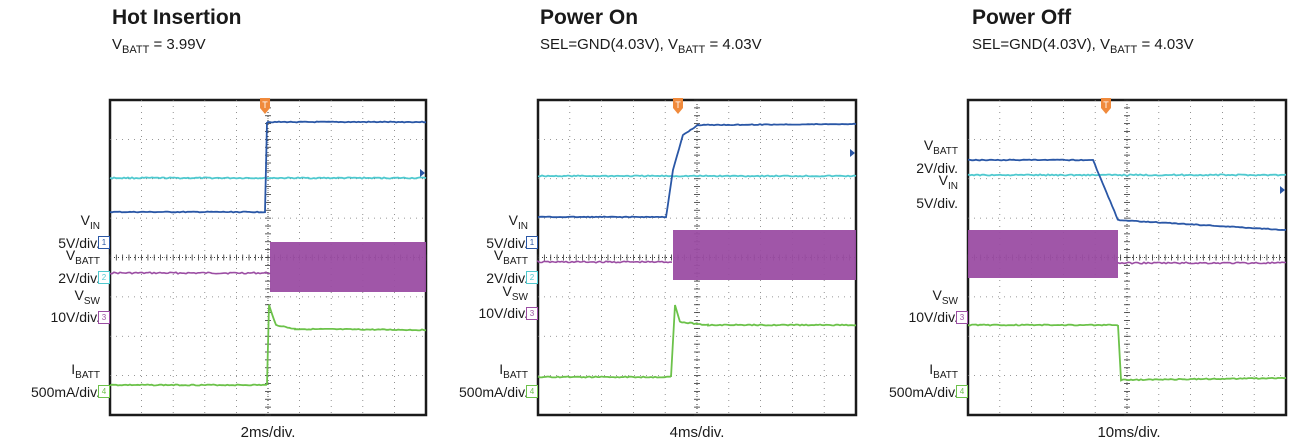 The width and height of the screenshot is (1290, 447). I want to click on panel-subtitle: VBATT = 3.99V, so click(159, 46).